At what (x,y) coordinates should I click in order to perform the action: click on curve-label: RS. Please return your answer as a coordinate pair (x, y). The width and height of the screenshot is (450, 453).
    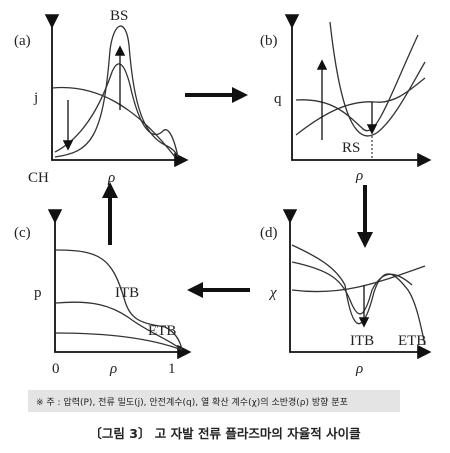
    Looking at the image, I should click on (351, 148).